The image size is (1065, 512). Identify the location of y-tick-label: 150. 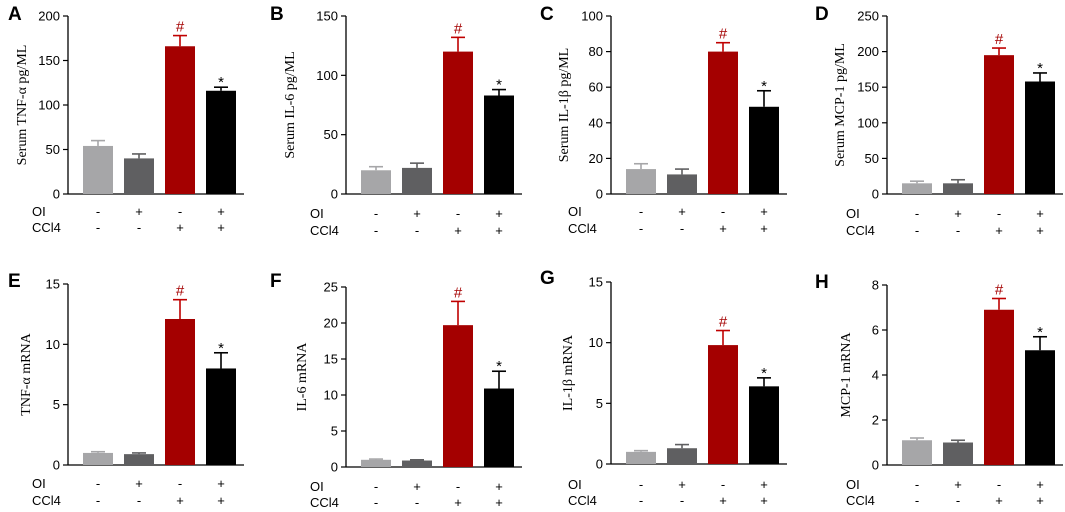
(327, 16).